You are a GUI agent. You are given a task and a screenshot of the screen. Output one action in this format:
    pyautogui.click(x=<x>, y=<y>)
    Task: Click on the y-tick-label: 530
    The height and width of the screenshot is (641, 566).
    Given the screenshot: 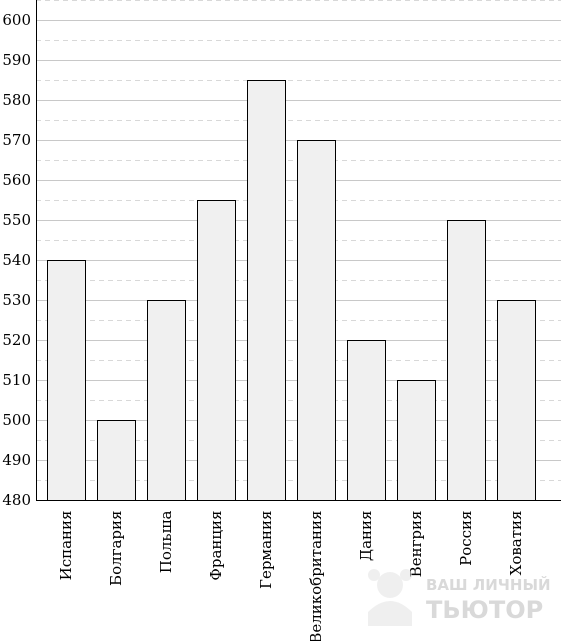 What is the action you would take?
    pyautogui.click(x=16, y=300)
    